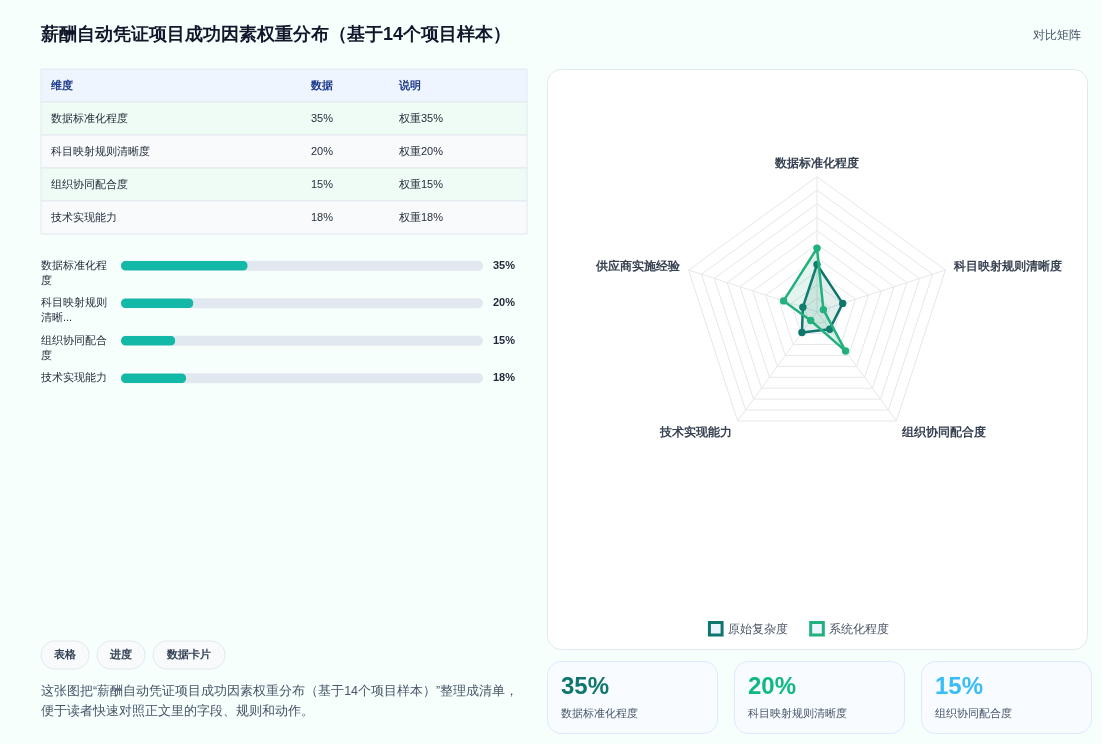 Image resolution: width=1120 pixels, height=755 pixels. I want to click on text: 数据卡片, so click(188, 654).